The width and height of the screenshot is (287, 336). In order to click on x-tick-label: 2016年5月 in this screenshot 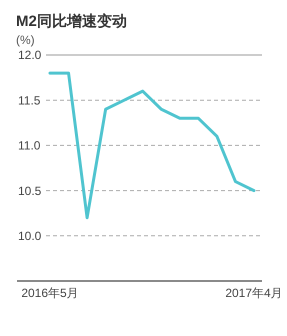, I will do `click(50, 293)`.